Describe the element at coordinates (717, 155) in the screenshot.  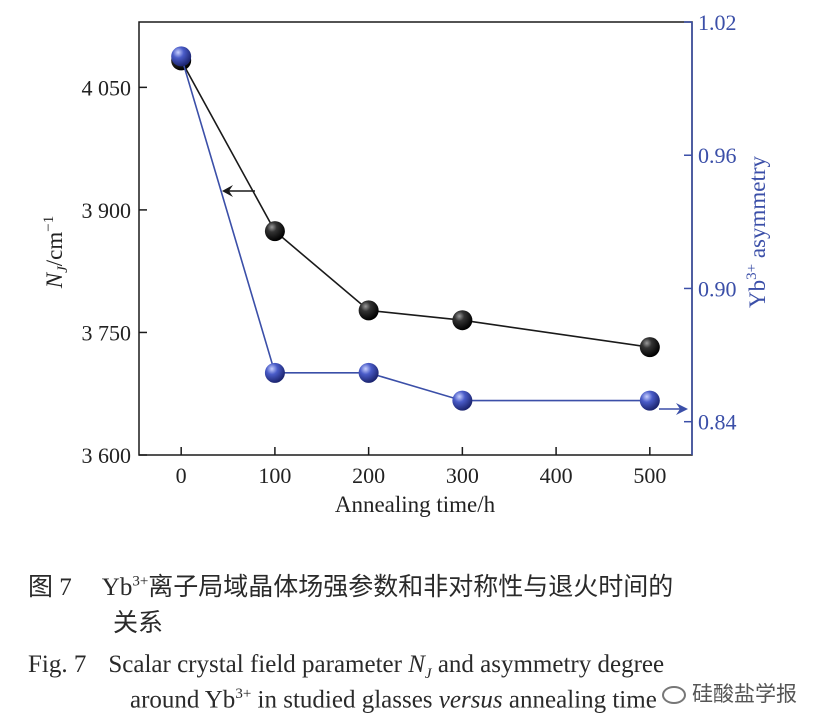
I see `right-tick-label: 0.96` at that location.